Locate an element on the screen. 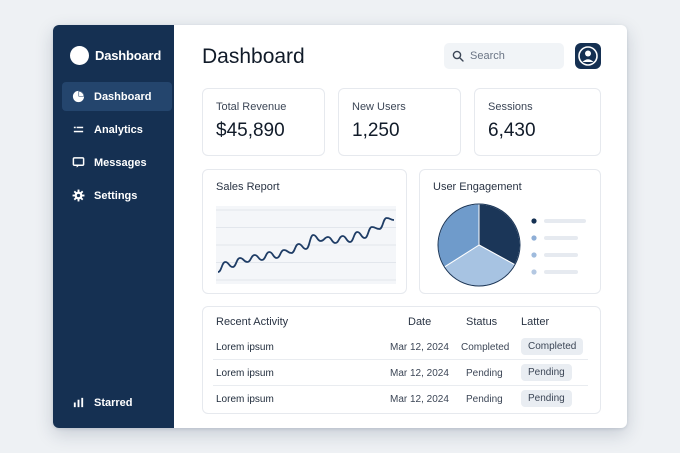 Image resolution: width=680 pixels, height=453 pixels. sidebar-item-messages: Messages is located at coordinates (117, 162).